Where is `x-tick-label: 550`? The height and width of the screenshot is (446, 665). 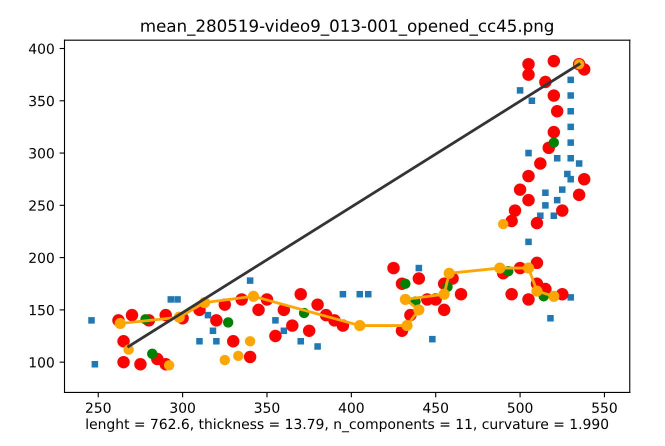
x-tick-label: 550 is located at coordinates (604, 407).